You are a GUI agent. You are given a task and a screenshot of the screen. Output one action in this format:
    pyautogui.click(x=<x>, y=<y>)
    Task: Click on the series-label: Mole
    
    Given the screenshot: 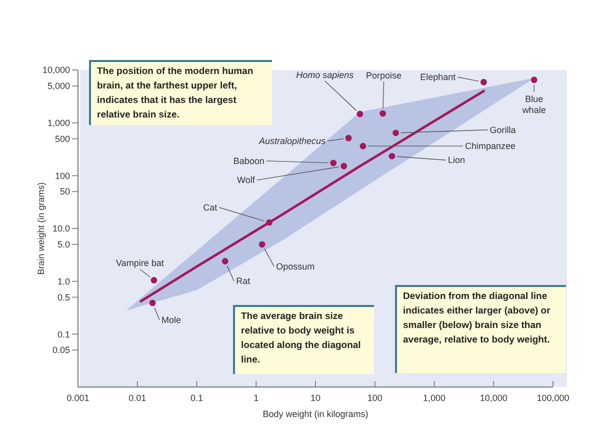 What is the action you would take?
    pyautogui.click(x=172, y=319)
    